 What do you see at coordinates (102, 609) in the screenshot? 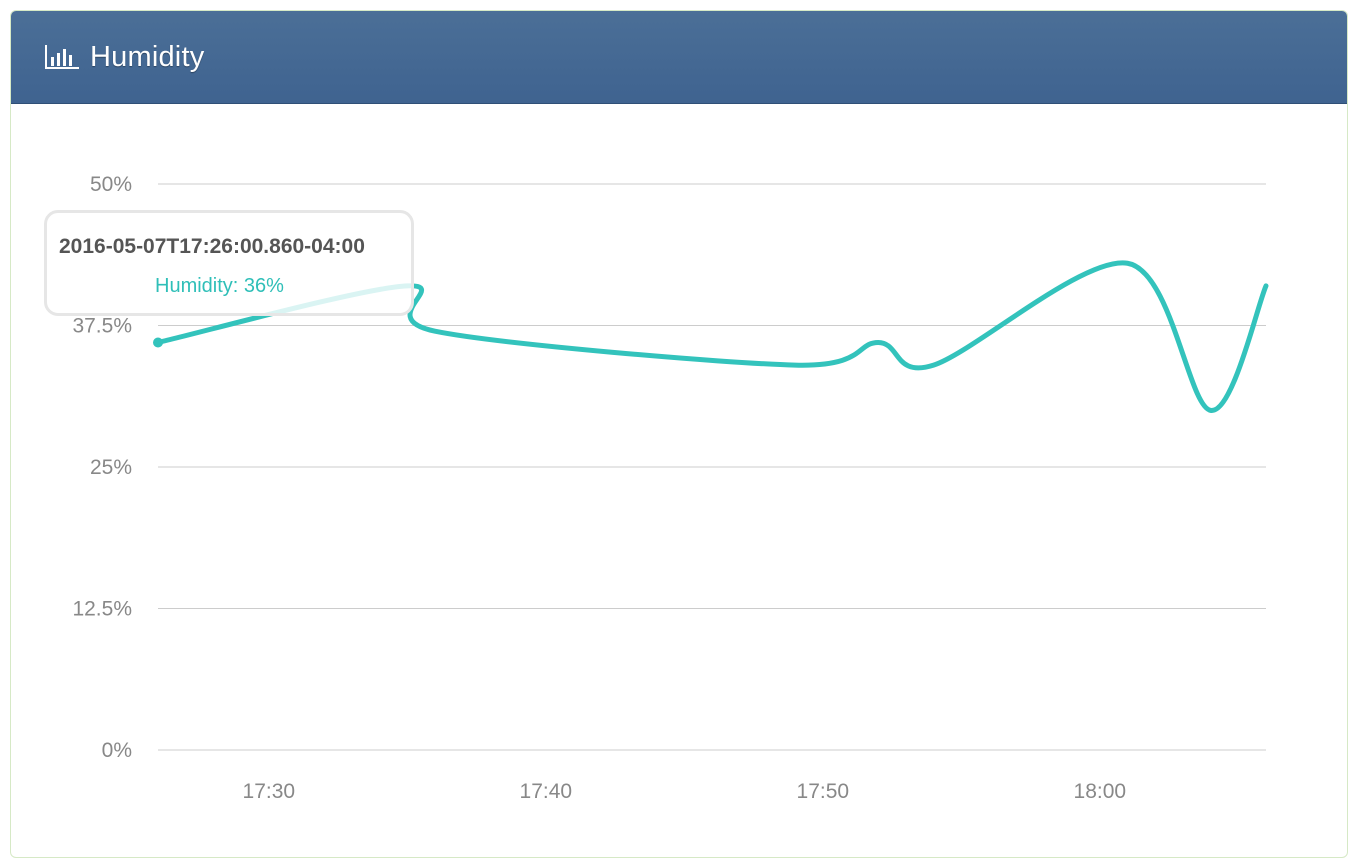
I see `y-tick-label: 12.5%` at bounding box center [102, 609].